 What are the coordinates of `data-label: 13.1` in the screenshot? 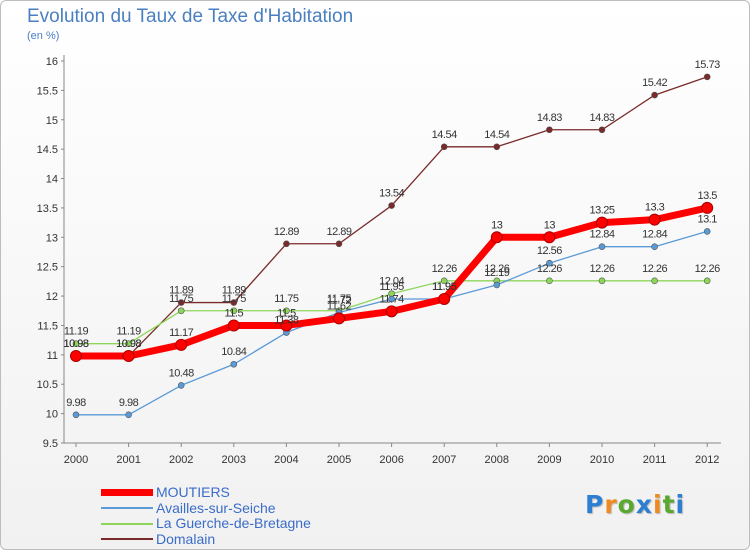 It's located at (707, 219).